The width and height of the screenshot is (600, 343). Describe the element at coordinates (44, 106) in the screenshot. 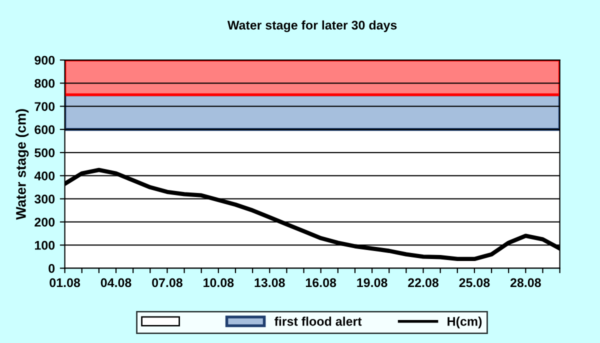

I see `y-tick-label: 700` at that location.